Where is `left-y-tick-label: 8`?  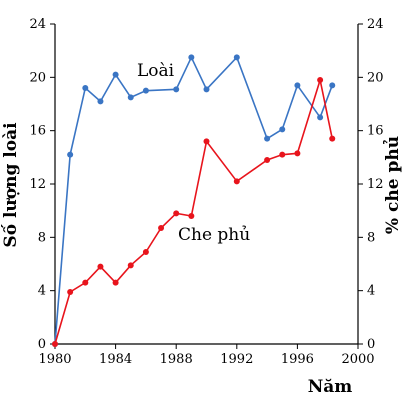
left-y-tick-label: 8 is located at coordinates (42, 237).